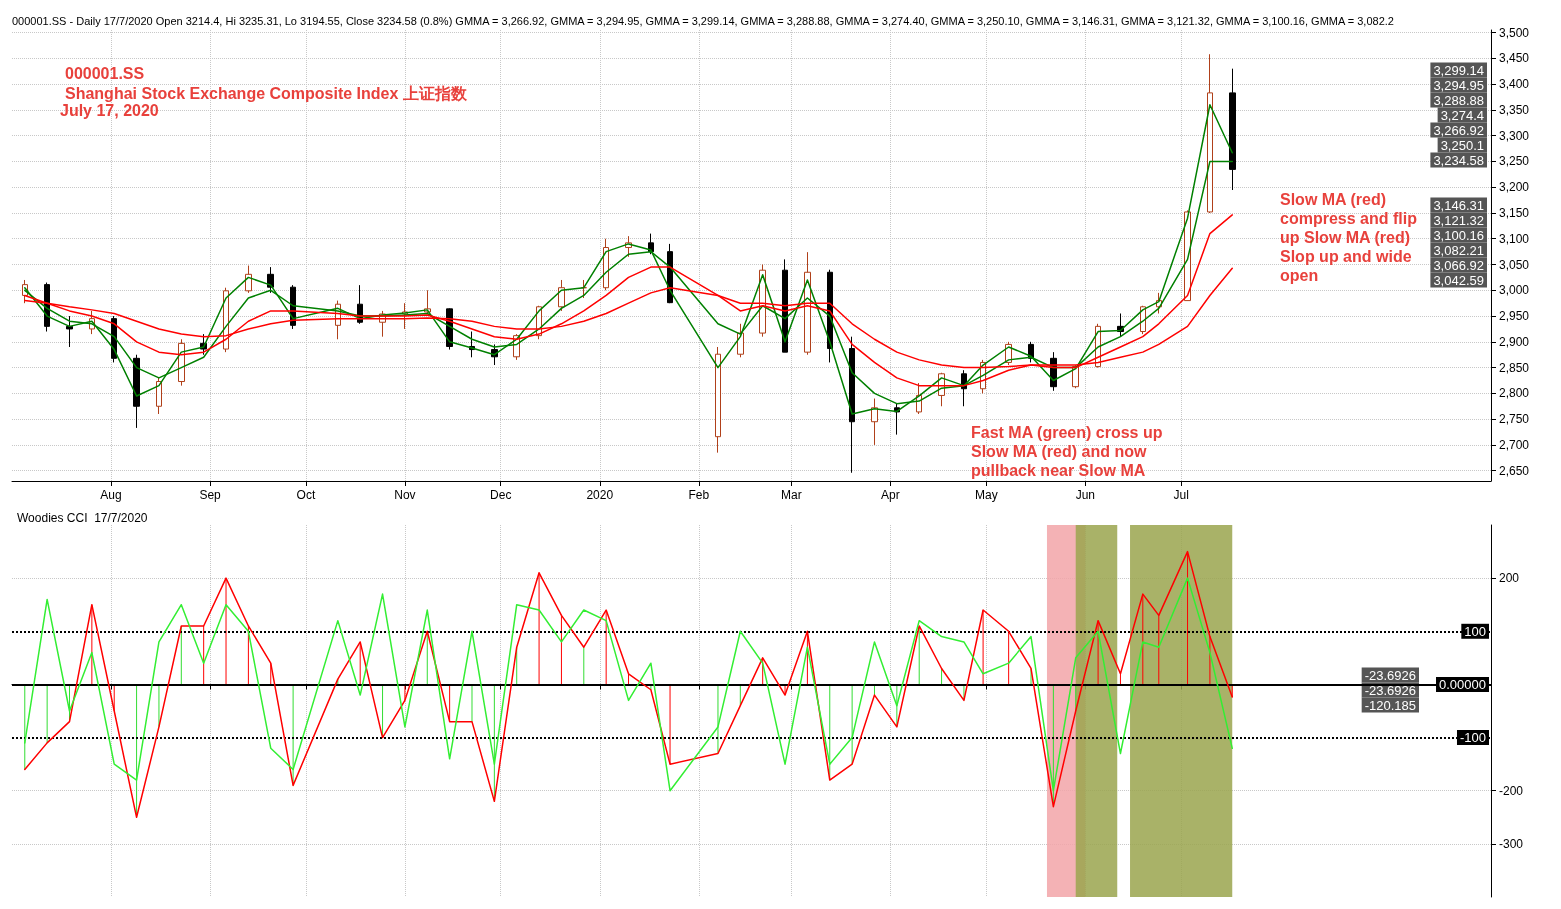  What do you see at coordinates (1458, 100) in the screenshot?
I see `annotation: 3,288.88` at bounding box center [1458, 100].